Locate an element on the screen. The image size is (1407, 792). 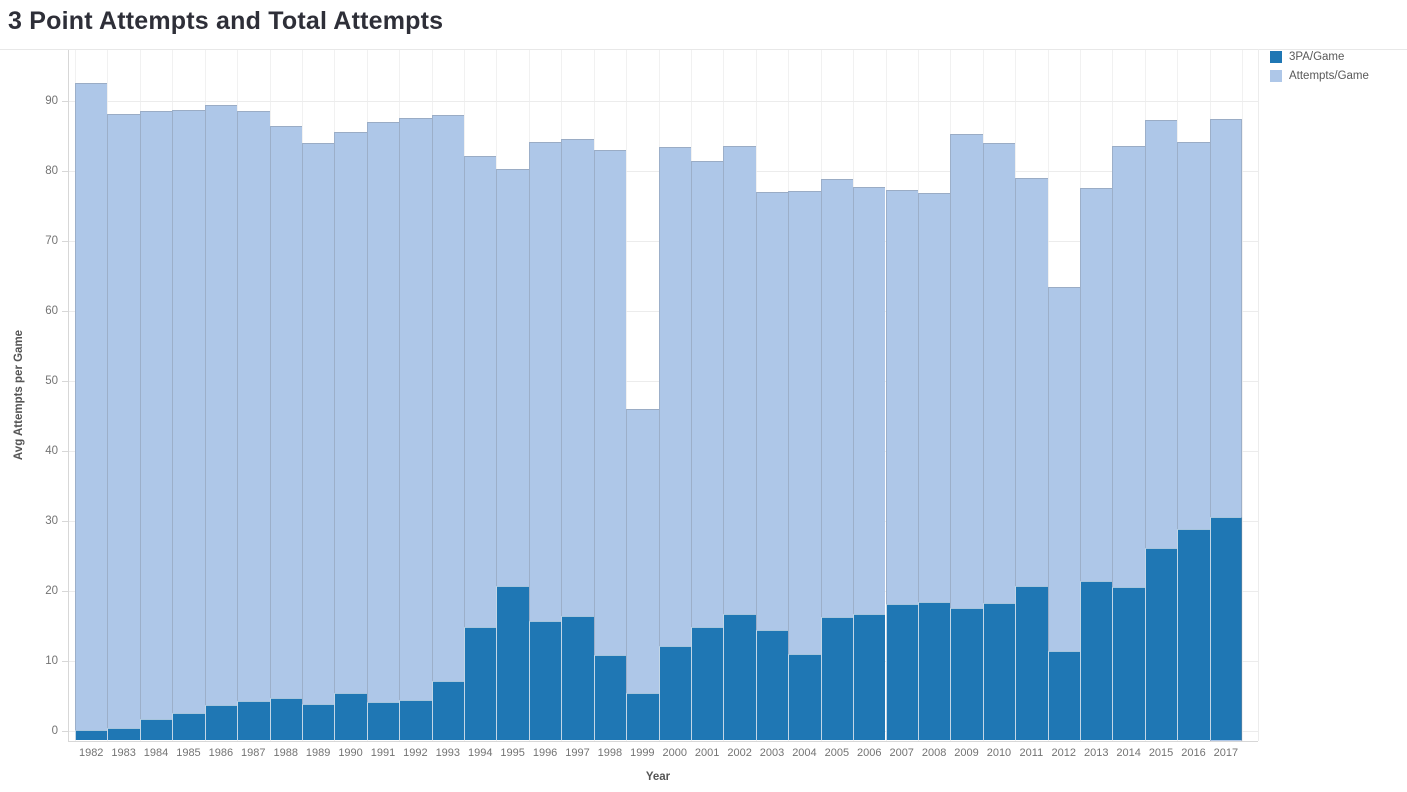
legend-item-3pa: 3PA/Game is located at coordinates (1319, 57).